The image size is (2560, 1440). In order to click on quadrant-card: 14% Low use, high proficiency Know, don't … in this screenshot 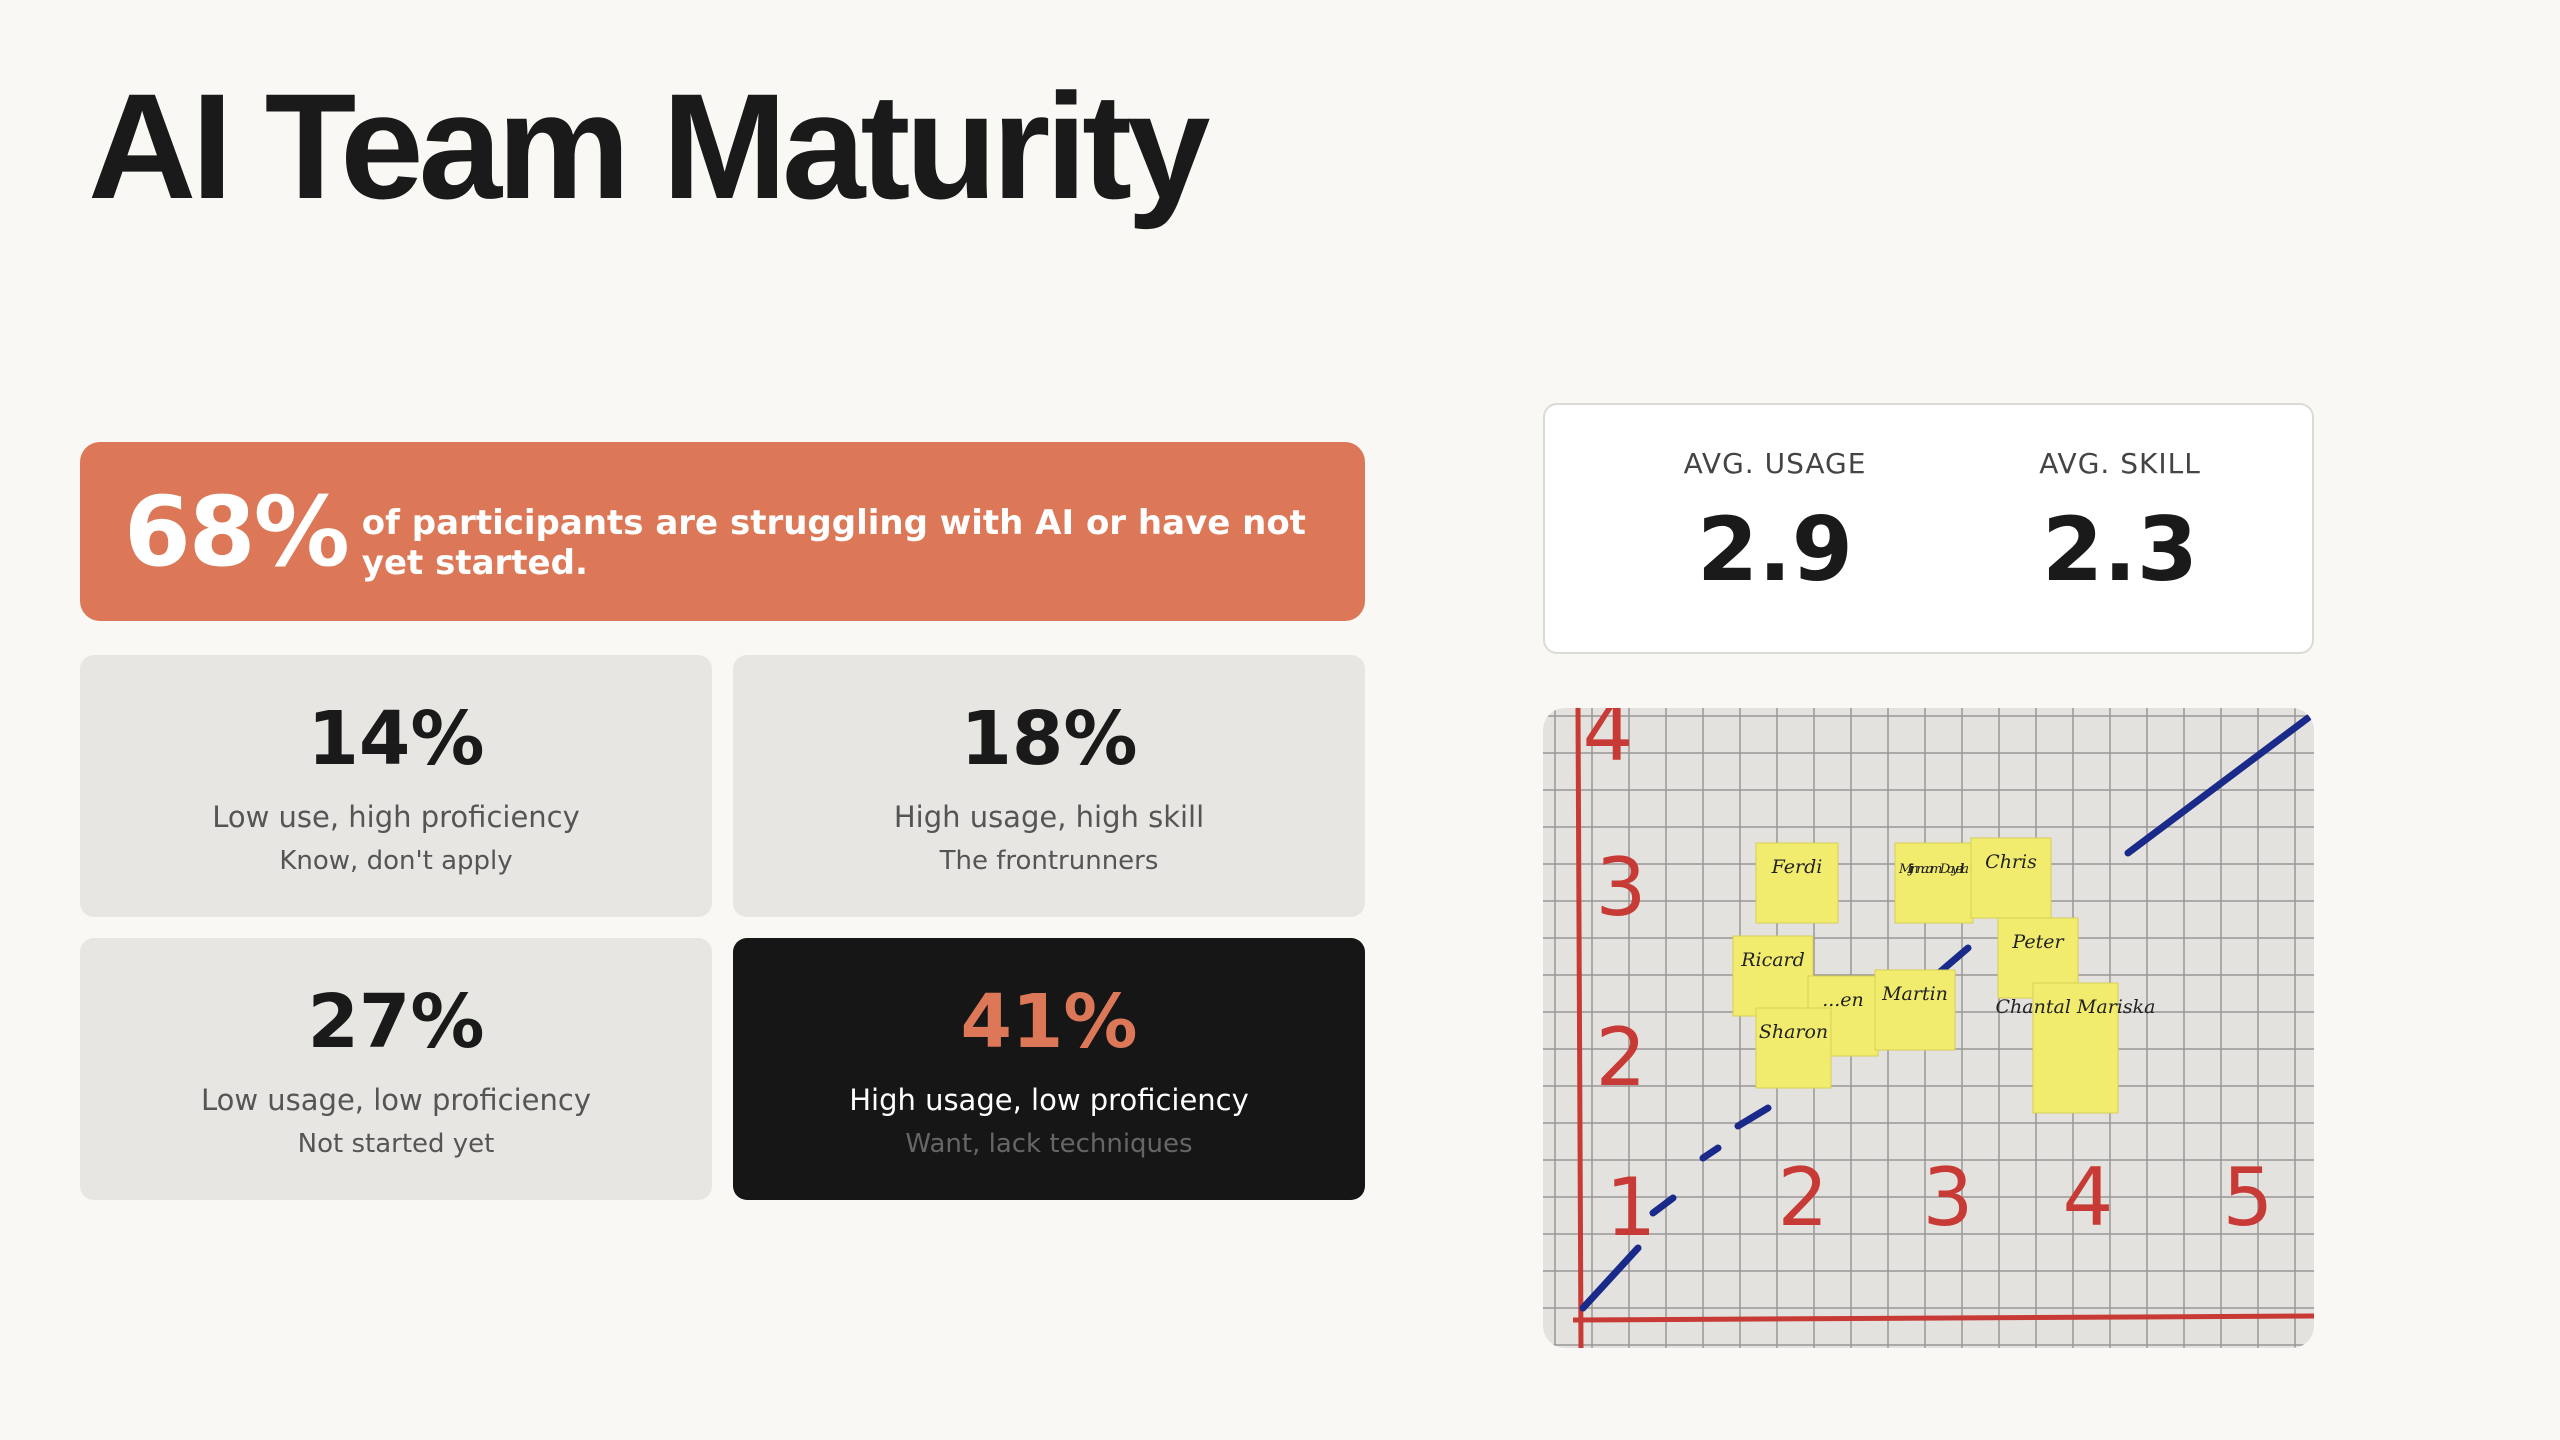, I will do `click(396, 786)`.